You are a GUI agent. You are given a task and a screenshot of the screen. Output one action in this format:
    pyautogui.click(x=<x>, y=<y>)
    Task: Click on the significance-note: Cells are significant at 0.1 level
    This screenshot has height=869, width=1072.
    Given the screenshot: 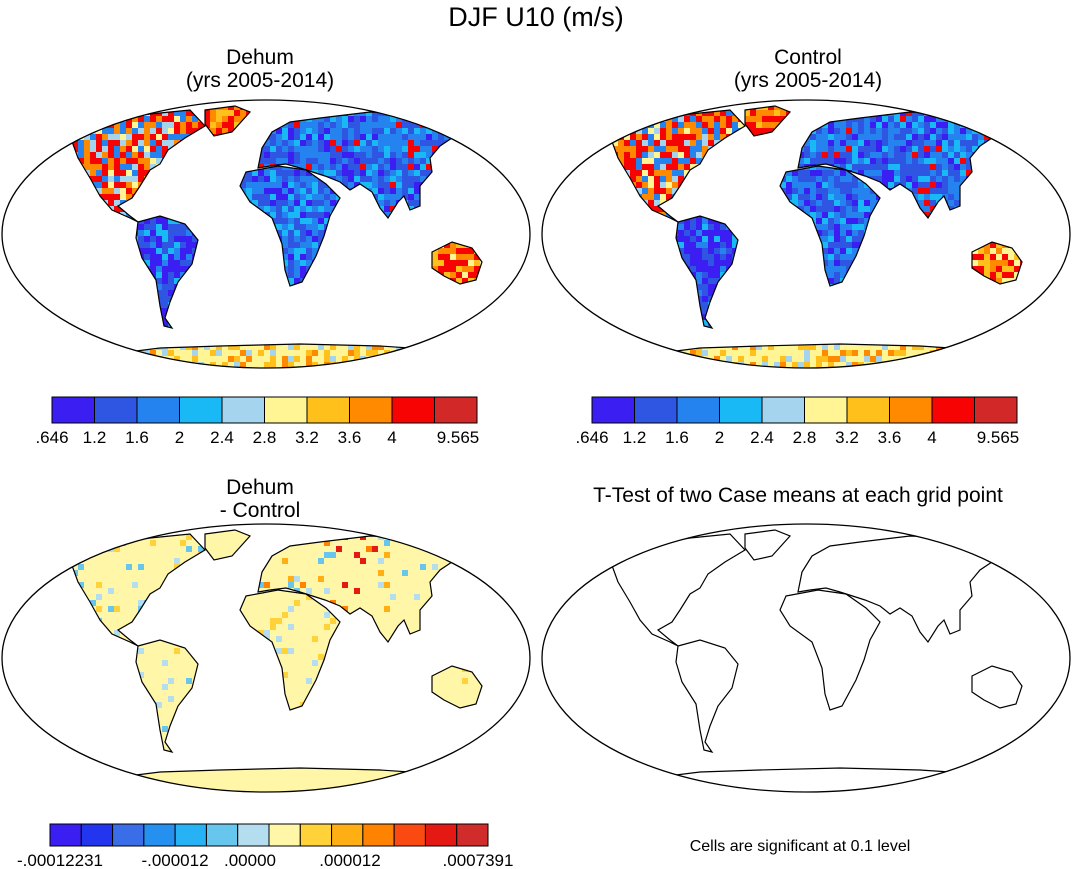 What is the action you would take?
    pyautogui.click(x=800, y=847)
    